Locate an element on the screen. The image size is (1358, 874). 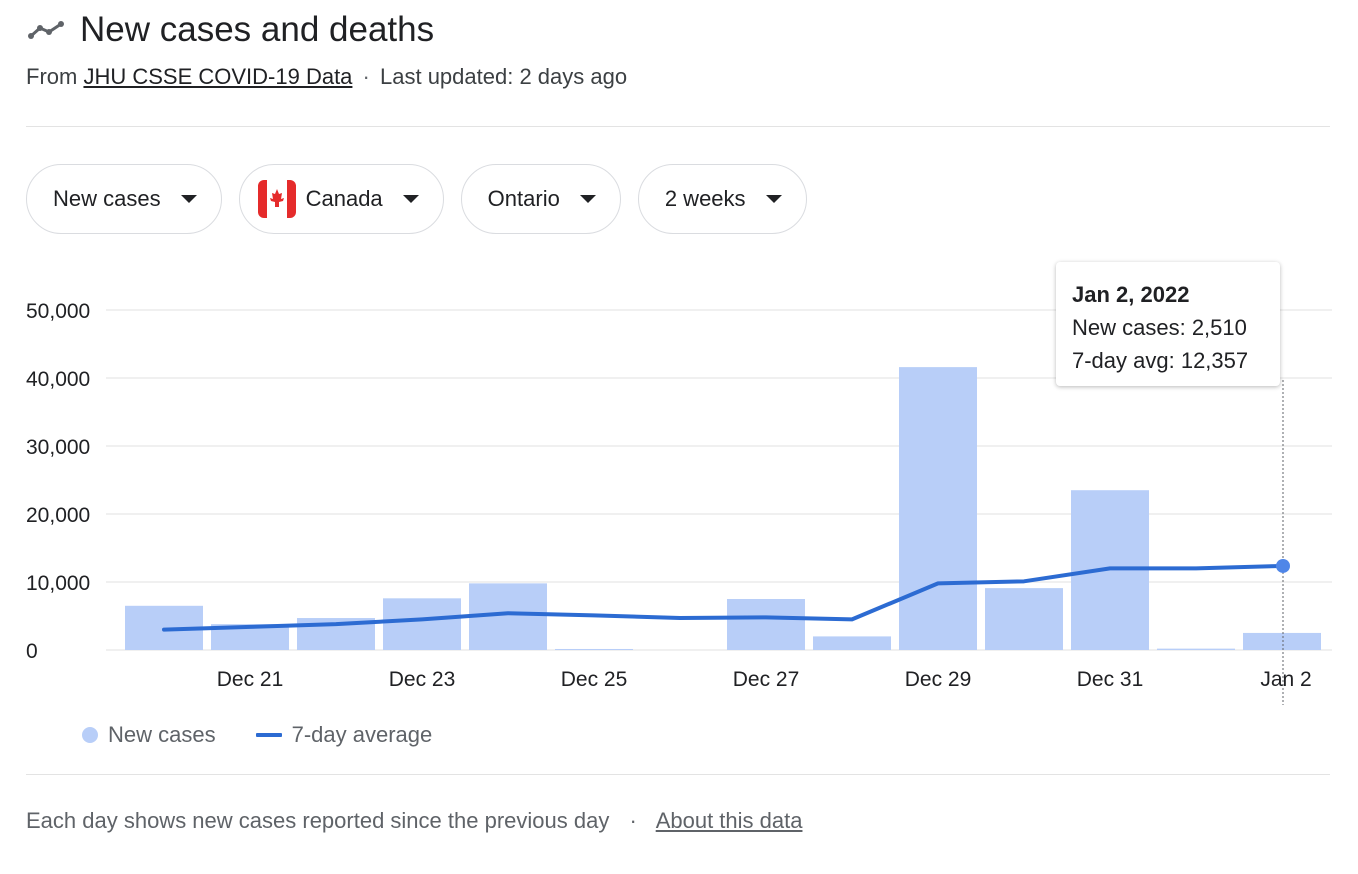
chart-legend: New cases 7-day average is located at coordinates (257, 735).